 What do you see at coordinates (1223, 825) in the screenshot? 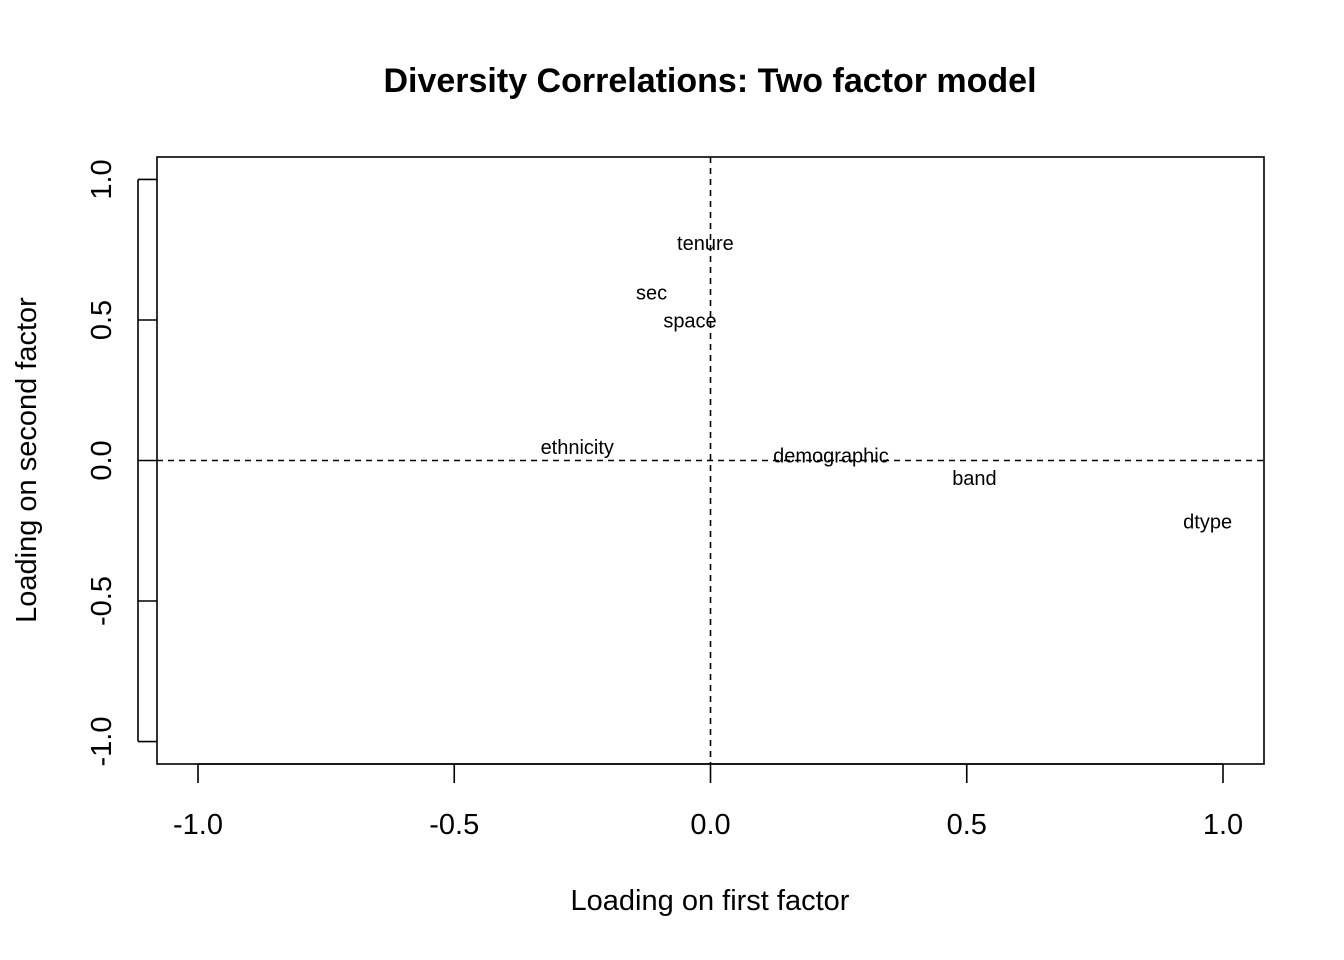
I see `x-tick-label: 1.0` at bounding box center [1223, 825].